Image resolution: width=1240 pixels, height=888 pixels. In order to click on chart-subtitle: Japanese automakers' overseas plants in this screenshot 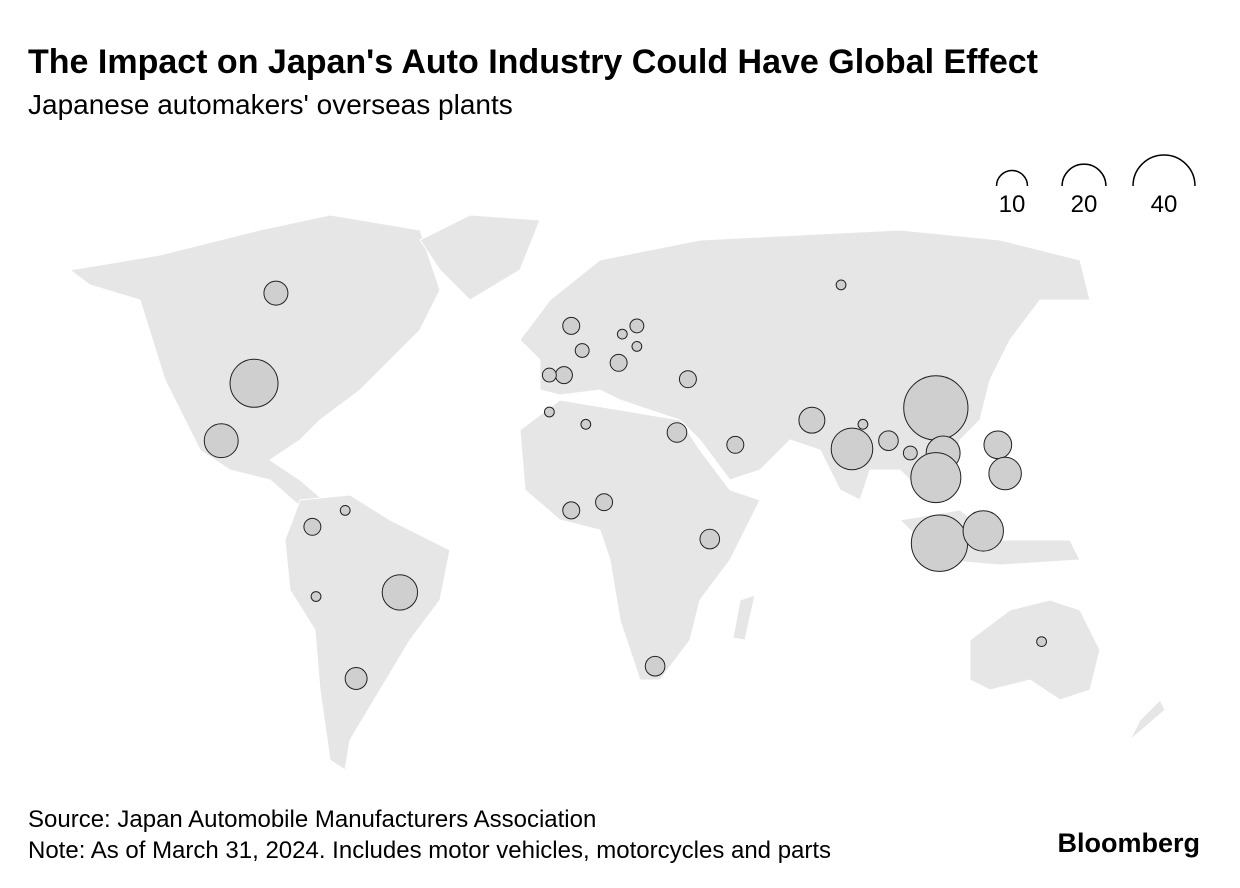, I will do `click(270, 104)`.